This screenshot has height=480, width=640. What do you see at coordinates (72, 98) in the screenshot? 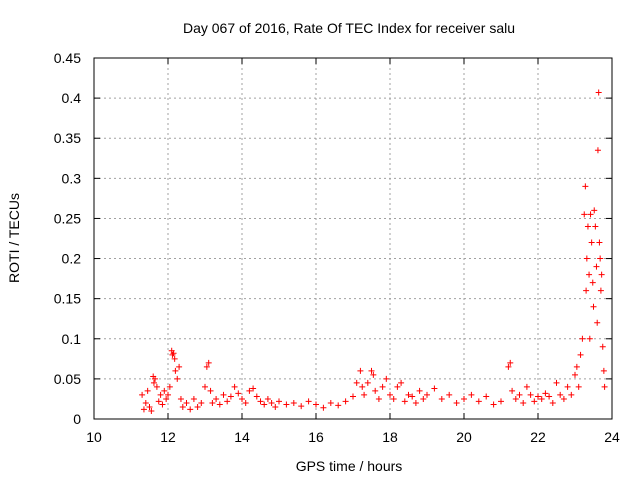
I see `y-tick-label: 0.4` at bounding box center [72, 98].